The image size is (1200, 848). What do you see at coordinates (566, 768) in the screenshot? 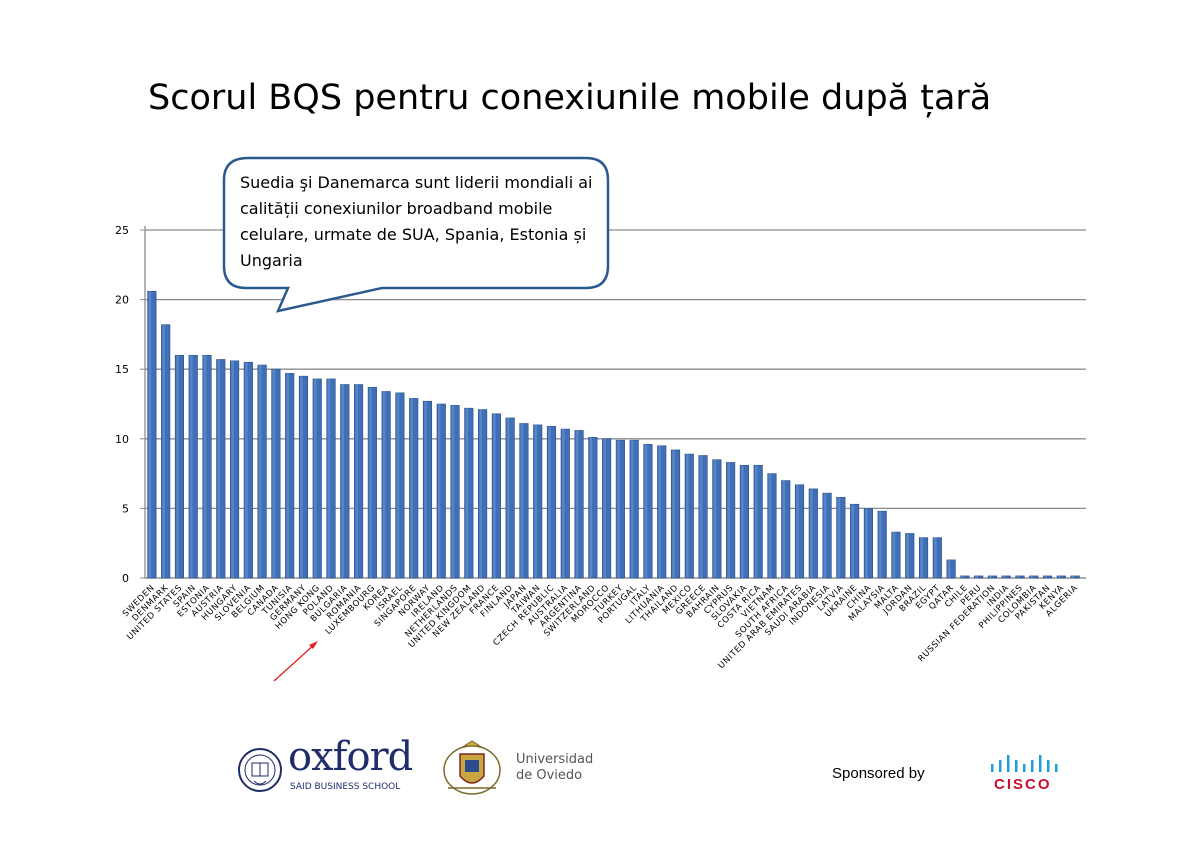
I see `oviedo-name: Universidad de Oviedo` at bounding box center [566, 768].